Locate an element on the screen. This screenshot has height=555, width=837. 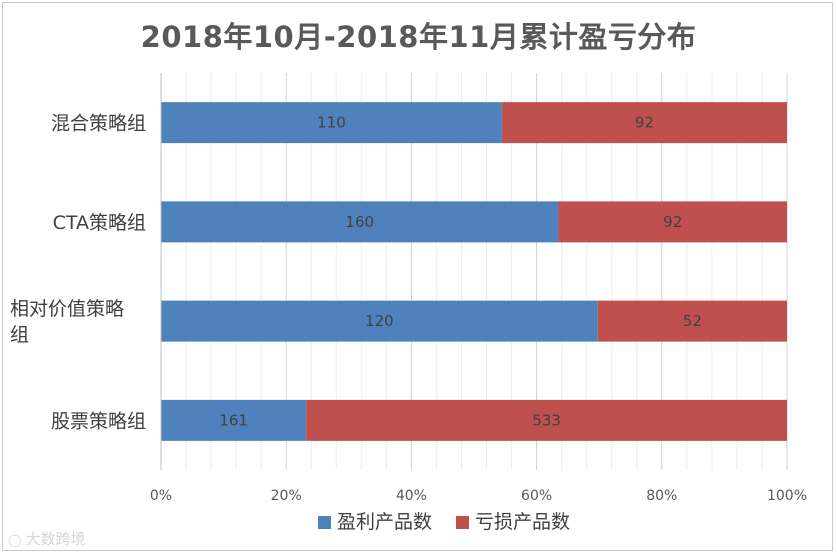
legend-label: 亏损产品数 is located at coordinates (522, 522).